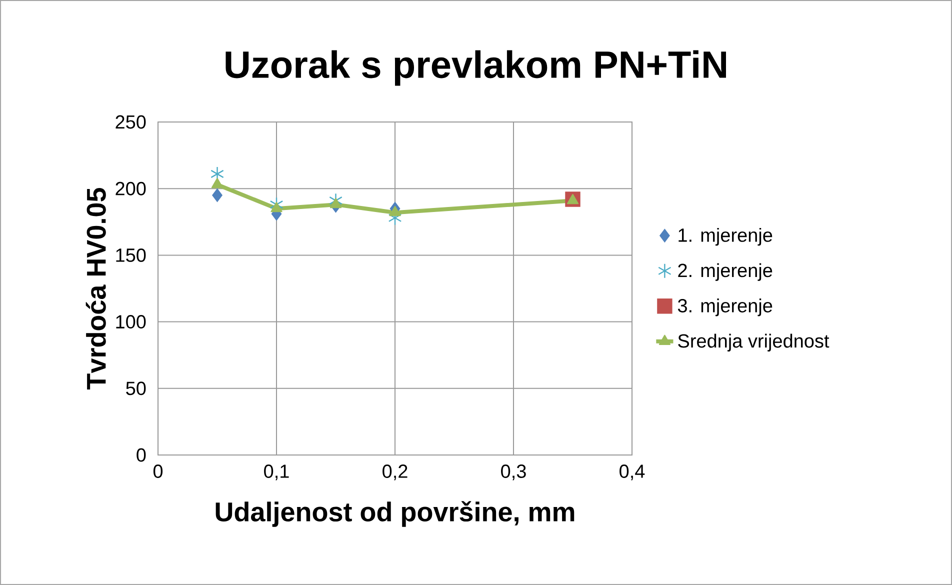 The width and height of the screenshot is (952, 585). What do you see at coordinates (632, 472) in the screenshot?
I see `x-tick-label: 0,4` at bounding box center [632, 472].